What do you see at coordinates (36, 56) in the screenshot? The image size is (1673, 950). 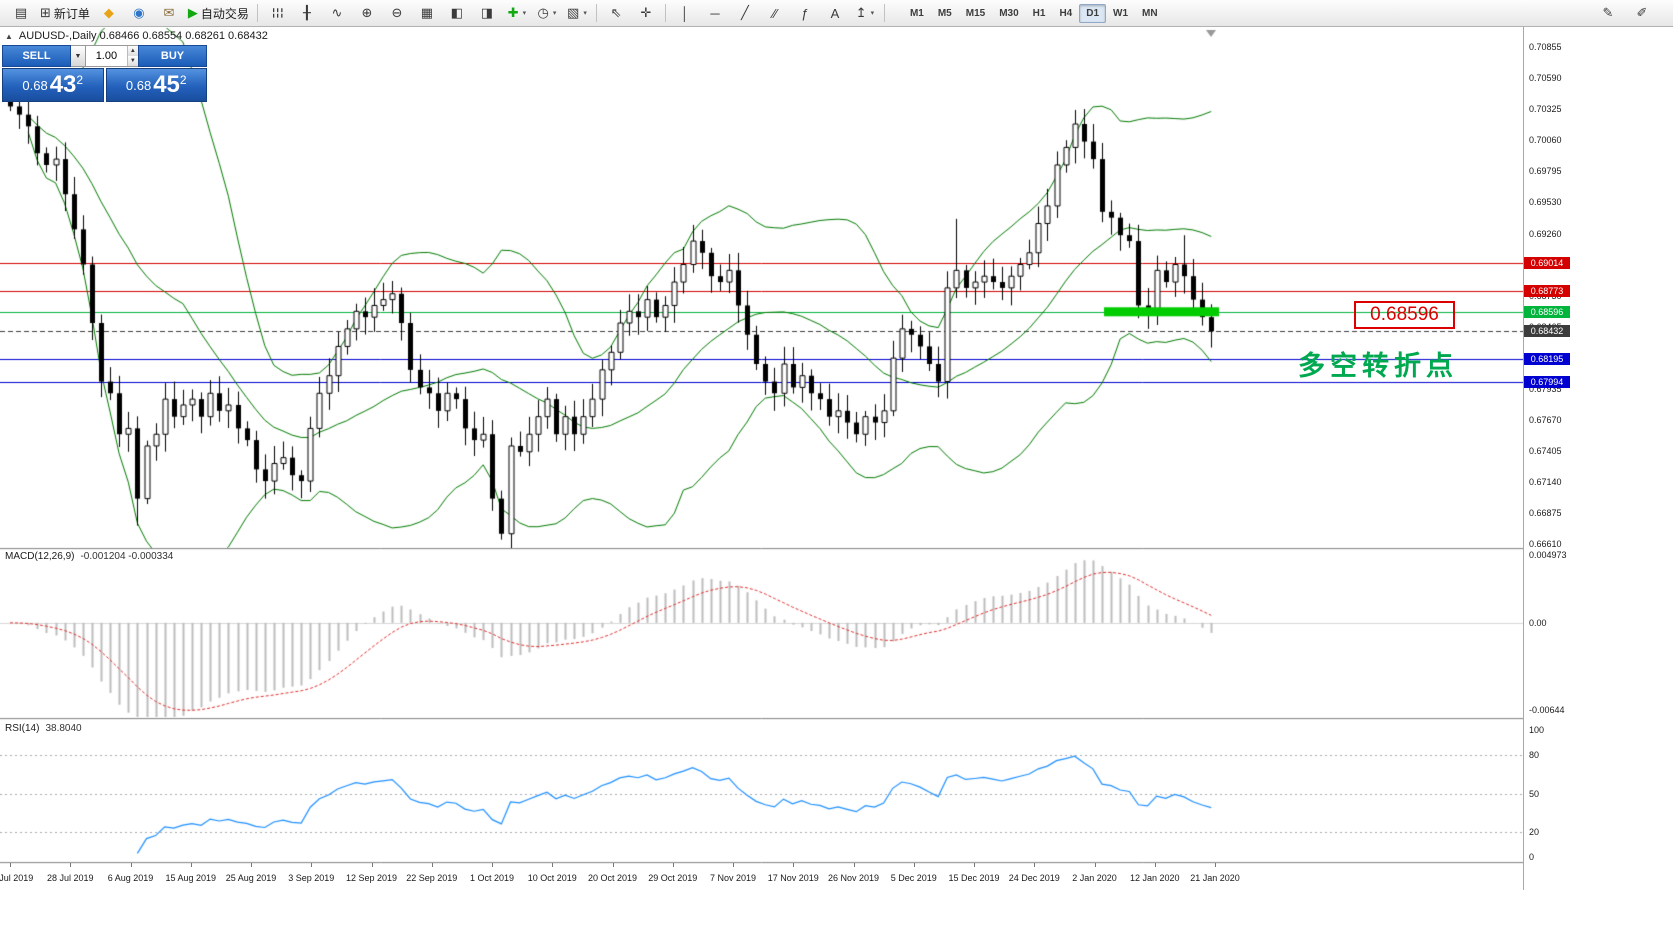 I see `sell-button: SELL` at bounding box center [36, 56].